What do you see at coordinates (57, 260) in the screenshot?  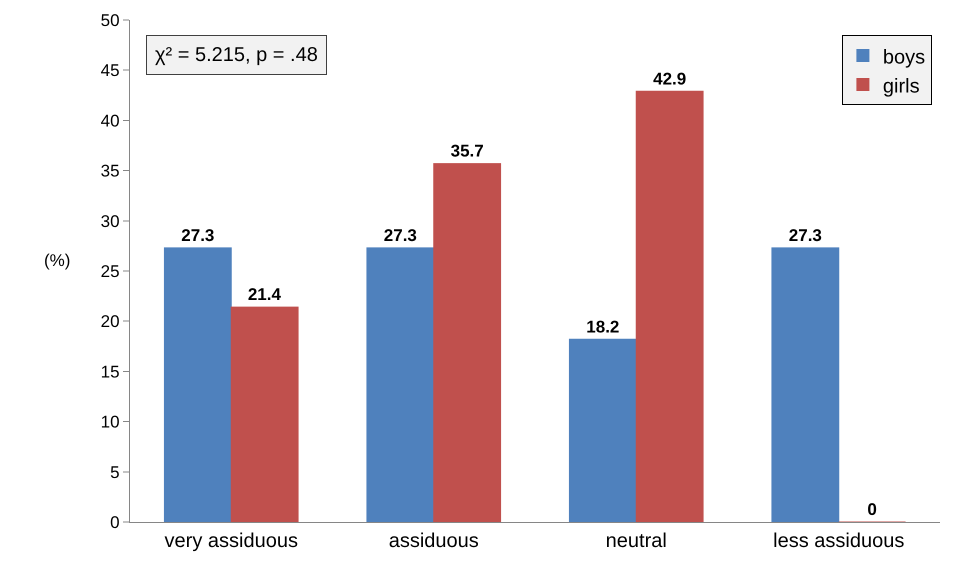 I see `y-axis-title: (%)` at bounding box center [57, 260].